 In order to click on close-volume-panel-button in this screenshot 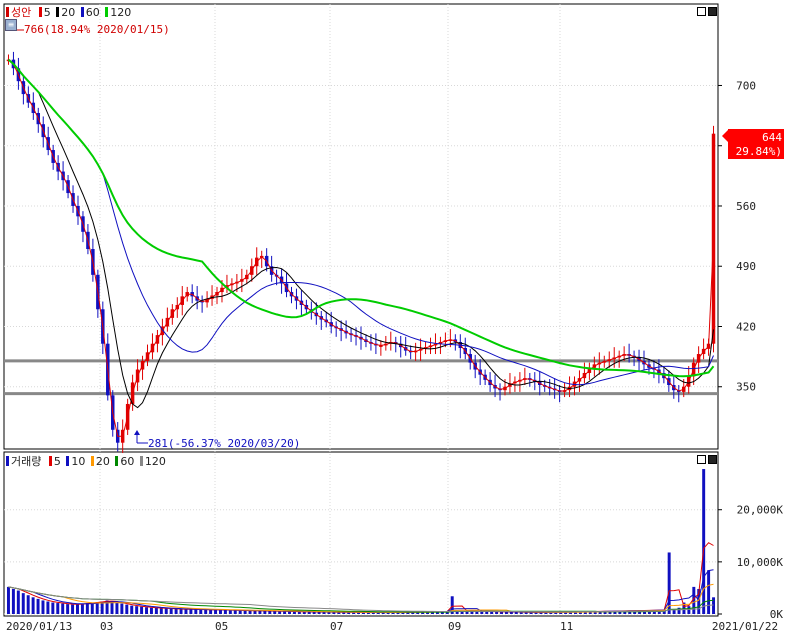, I will do `click(712, 459)`.